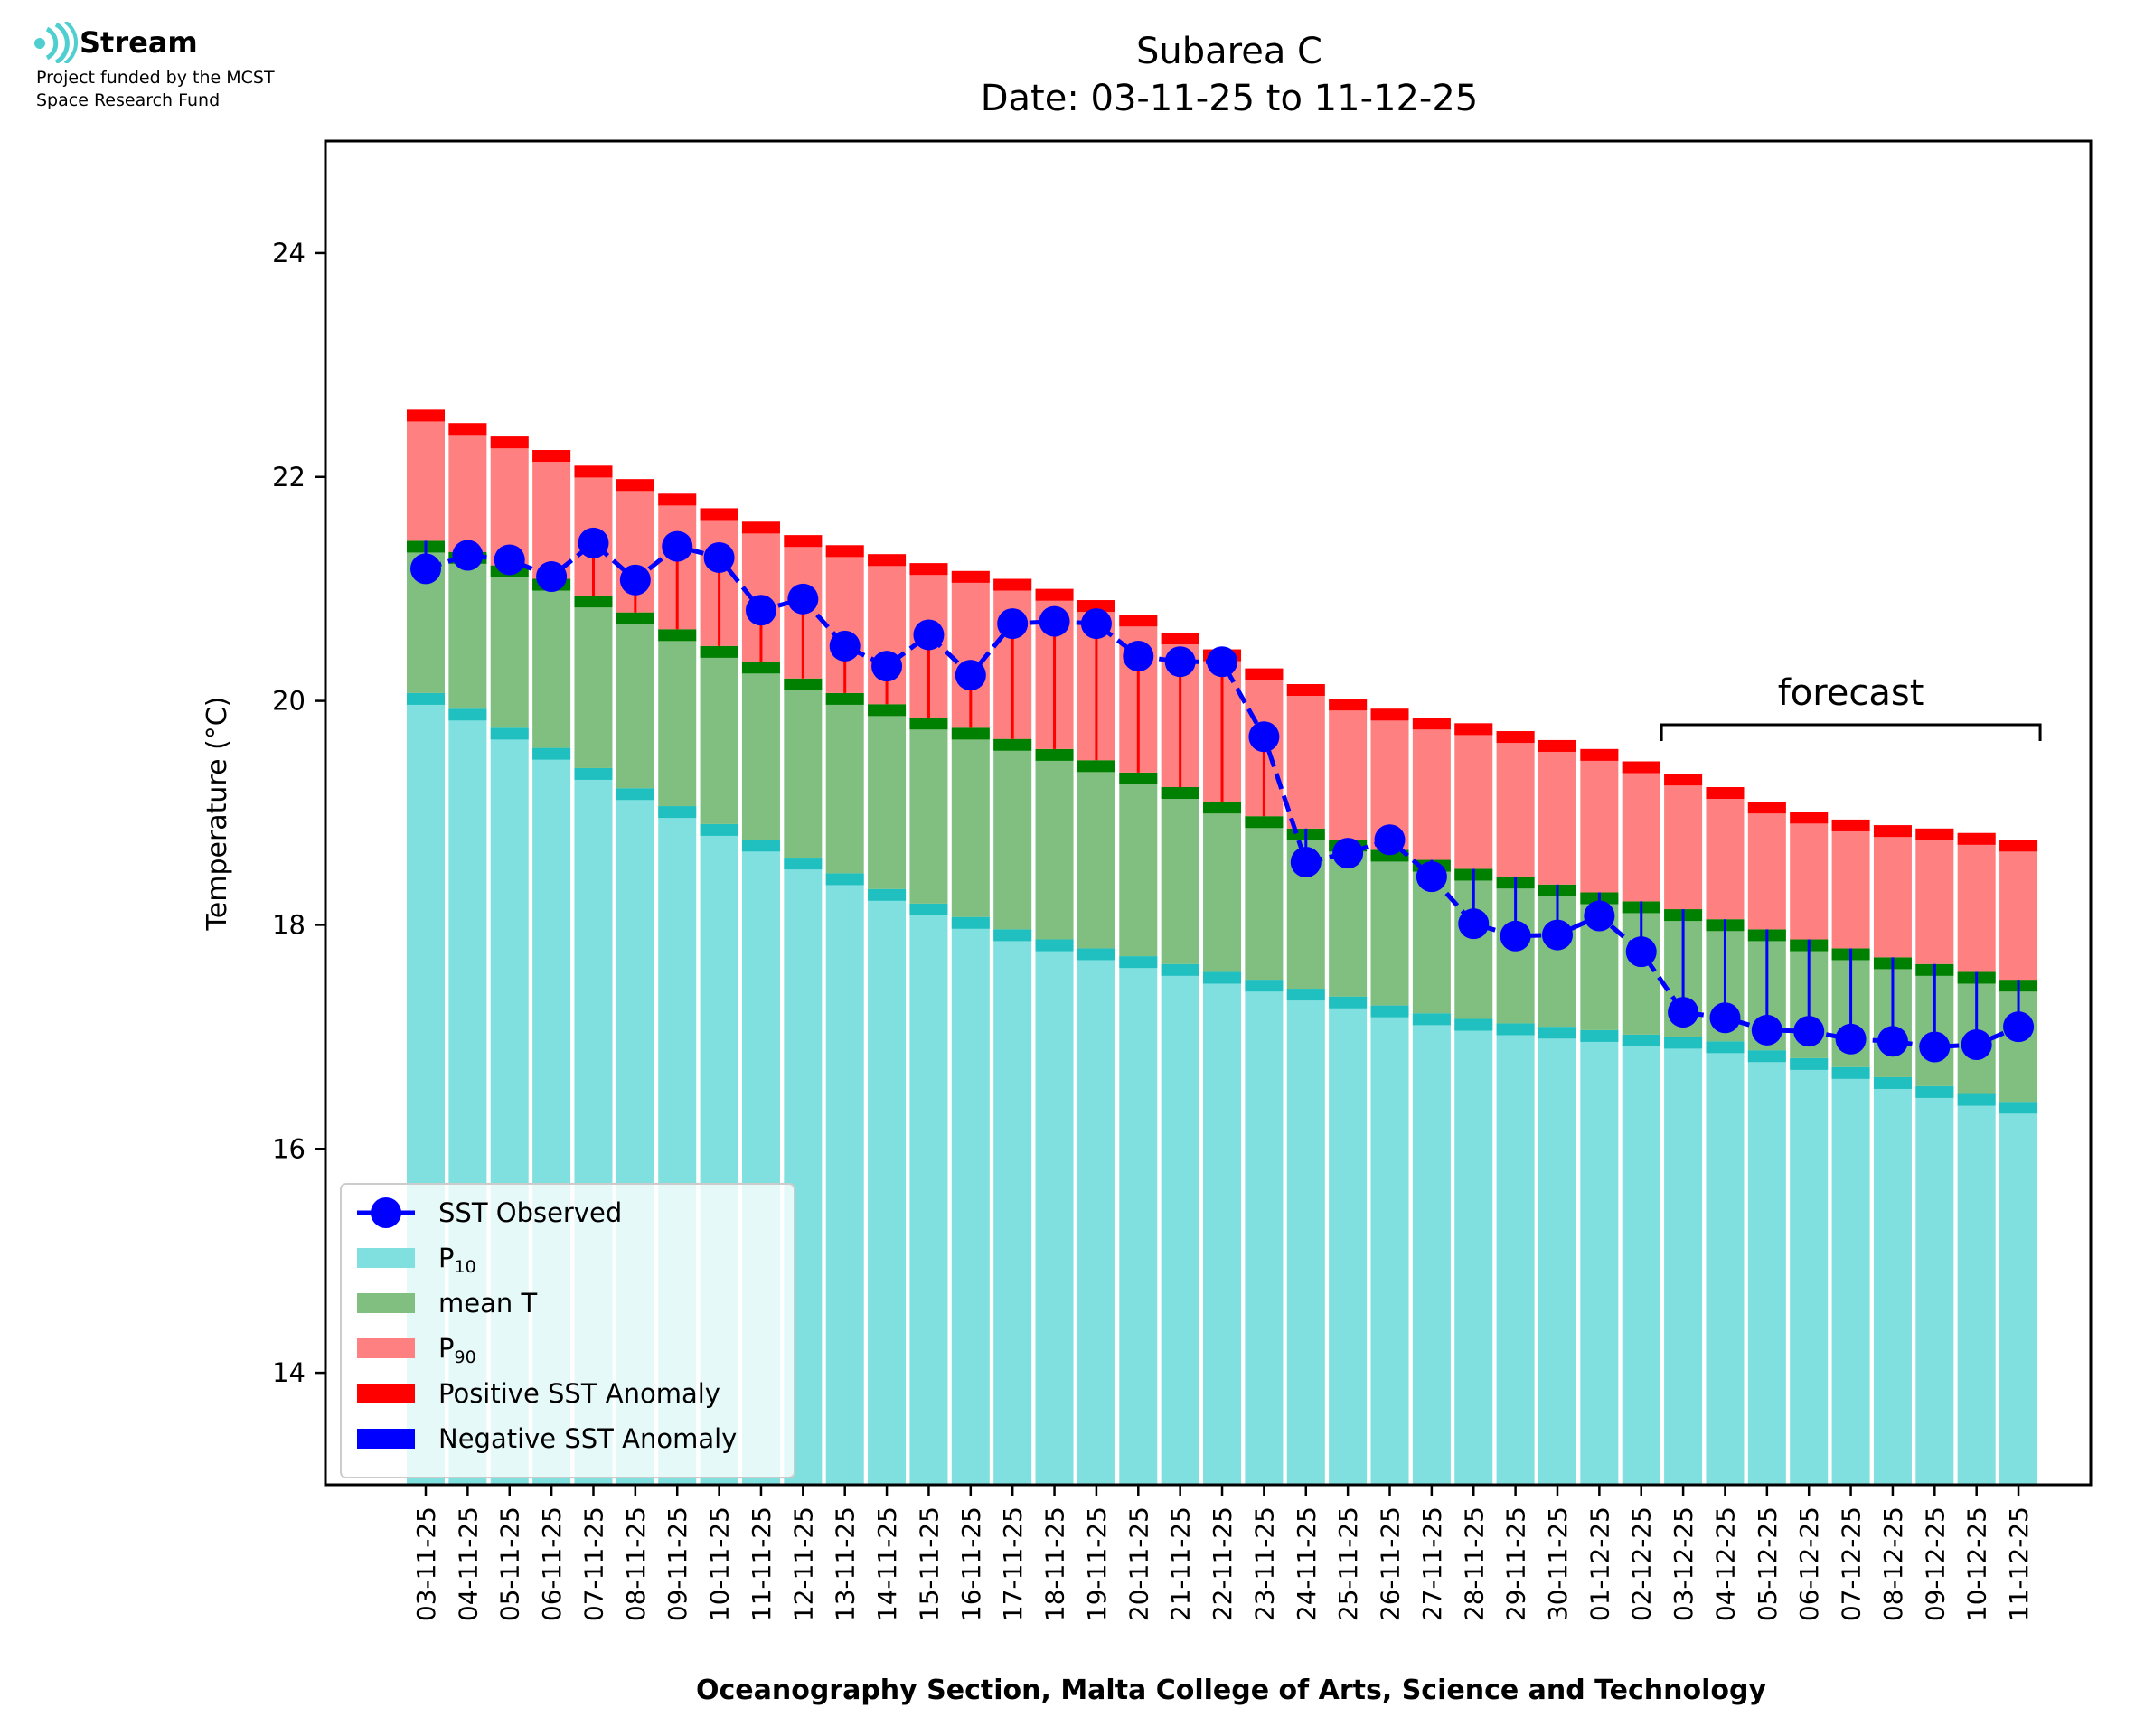 The image size is (2154, 1736). Describe the element at coordinates (289, 478) in the screenshot. I see `y-tick-label: 22` at that location.